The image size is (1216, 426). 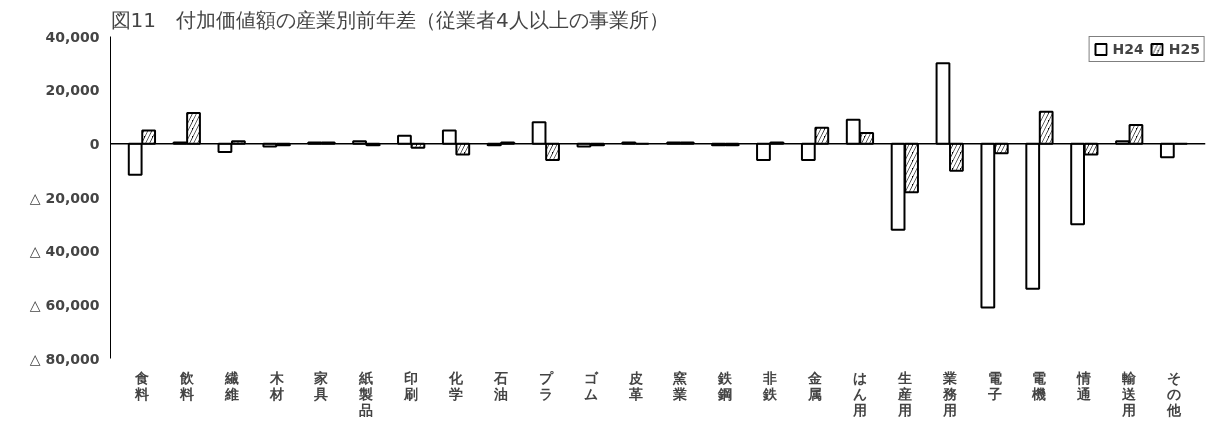 What do you see at coordinates (141, 385) in the screenshot?
I see `x-tick-label: 食料` at bounding box center [141, 385].